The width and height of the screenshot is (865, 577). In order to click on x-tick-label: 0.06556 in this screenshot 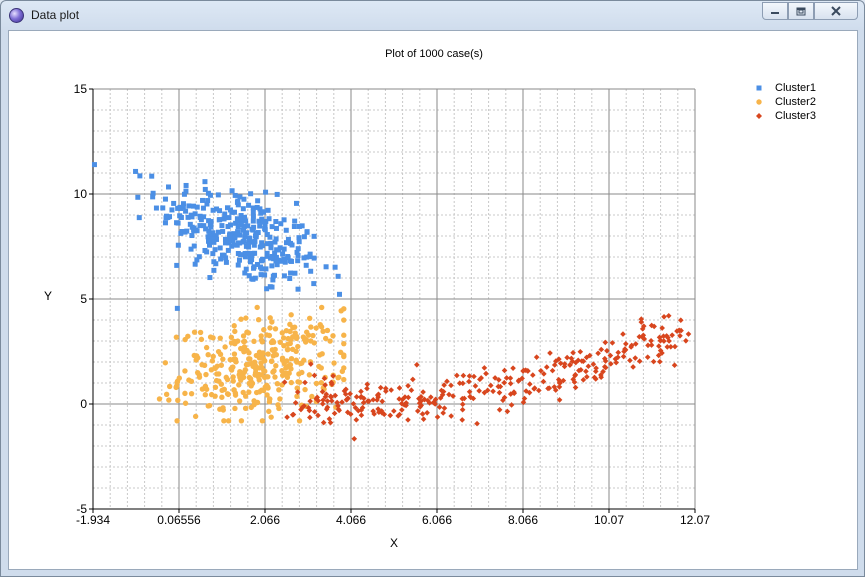, I will do `click(179, 520)`.